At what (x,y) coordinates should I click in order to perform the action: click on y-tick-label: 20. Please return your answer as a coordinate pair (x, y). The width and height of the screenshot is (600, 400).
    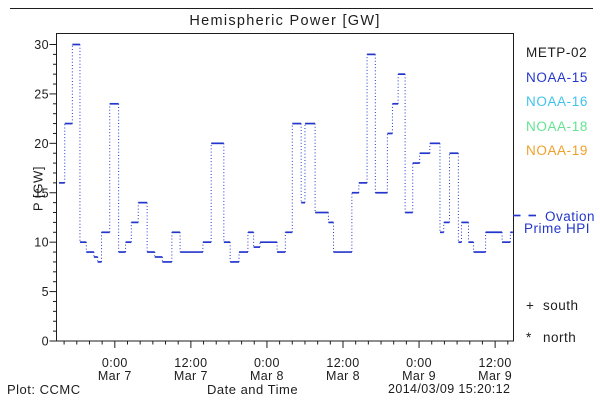
    Looking at the image, I should click on (41, 144).